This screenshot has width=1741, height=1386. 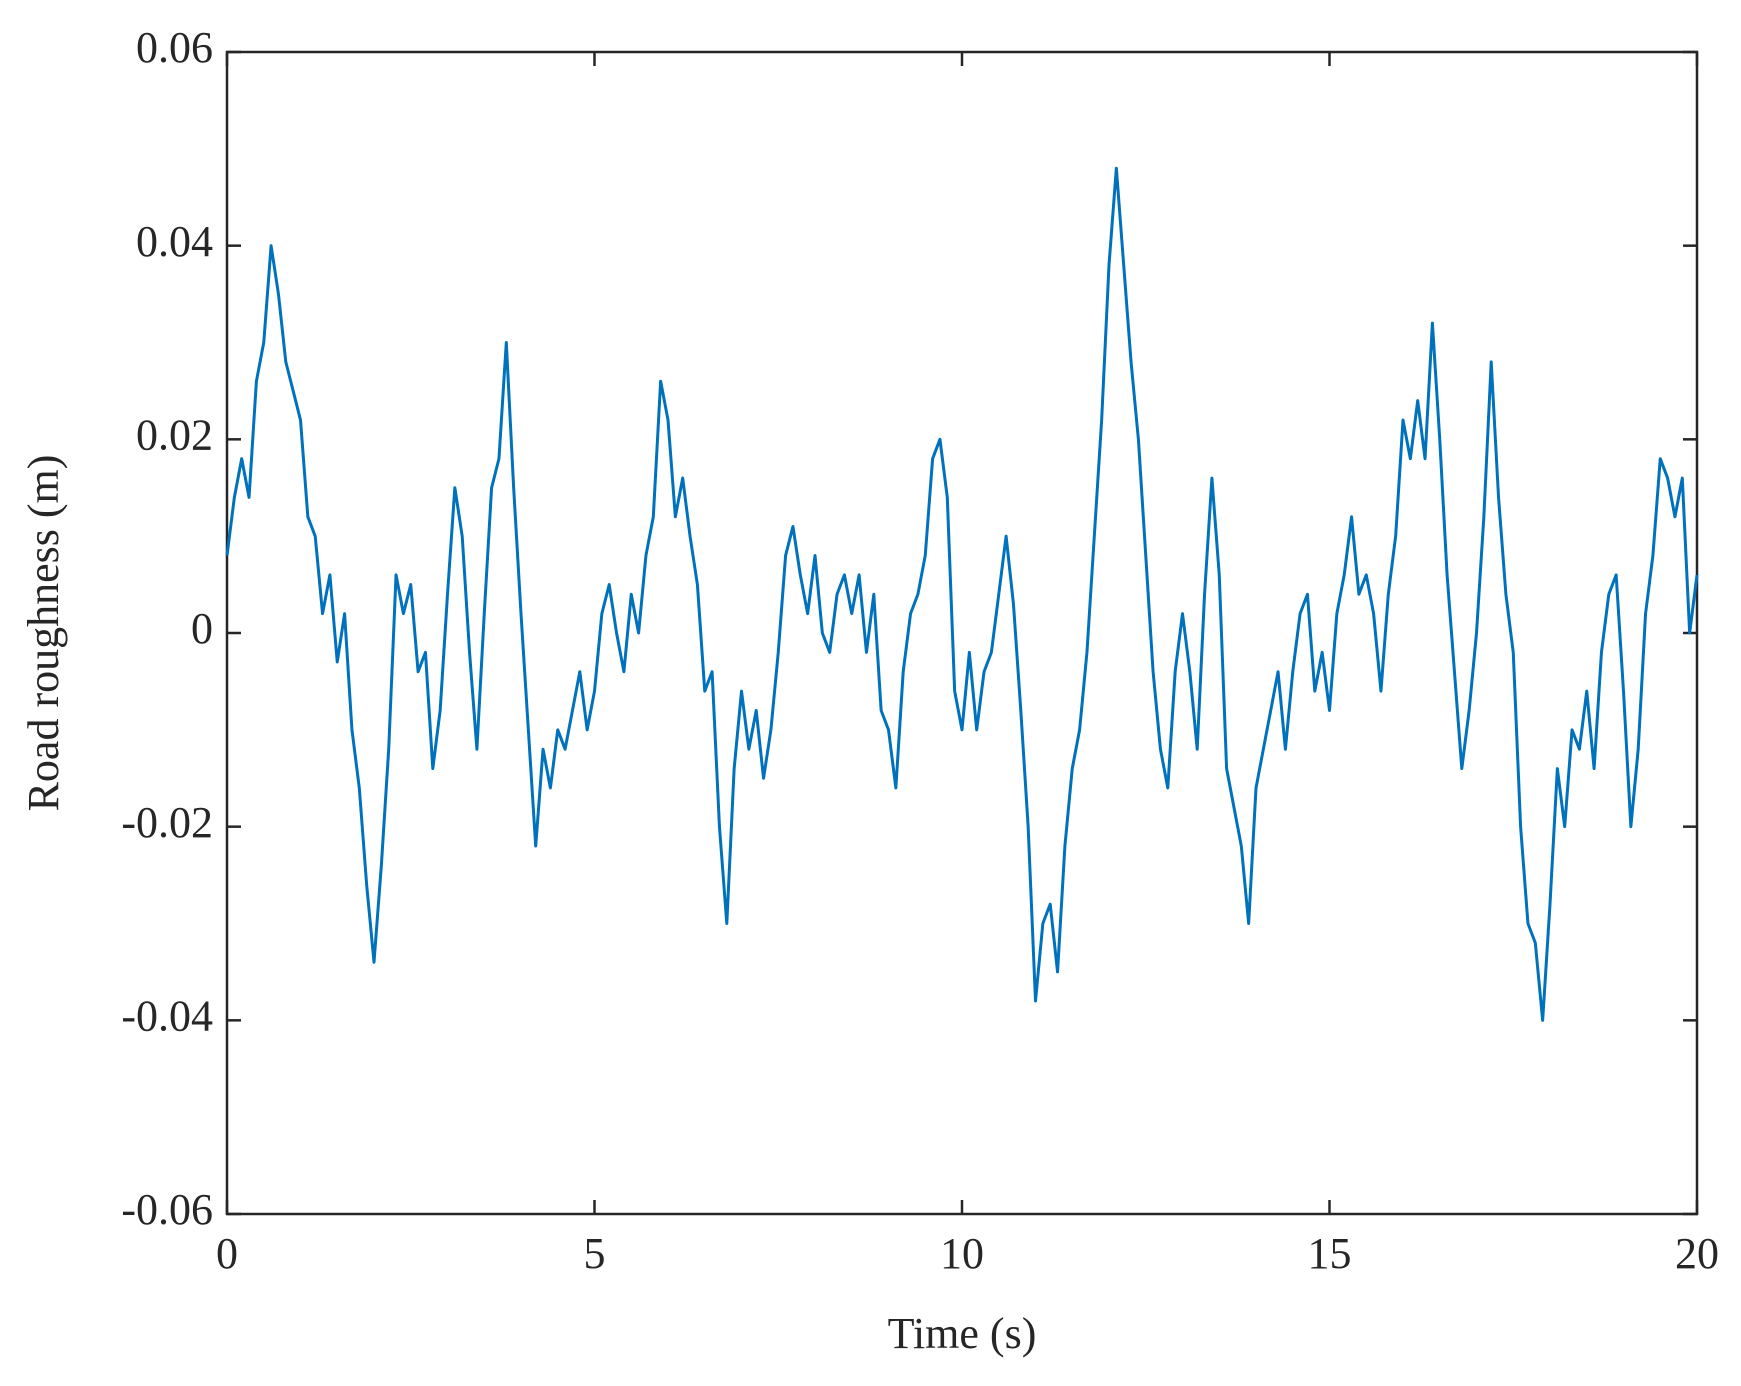 What do you see at coordinates (202, 628) in the screenshot?
I see `y-tick-label: 0` at bounding box center [202, 628].